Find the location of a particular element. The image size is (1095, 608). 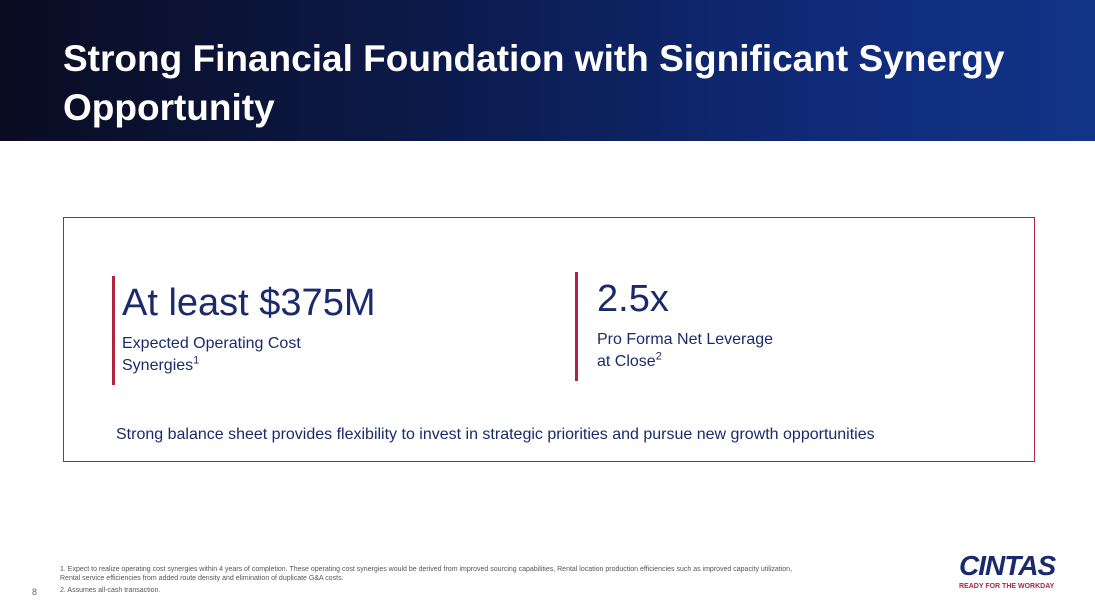

leverage-label: Pro Forma Net Leverage at Close2 is located at coordinates (685, 351).